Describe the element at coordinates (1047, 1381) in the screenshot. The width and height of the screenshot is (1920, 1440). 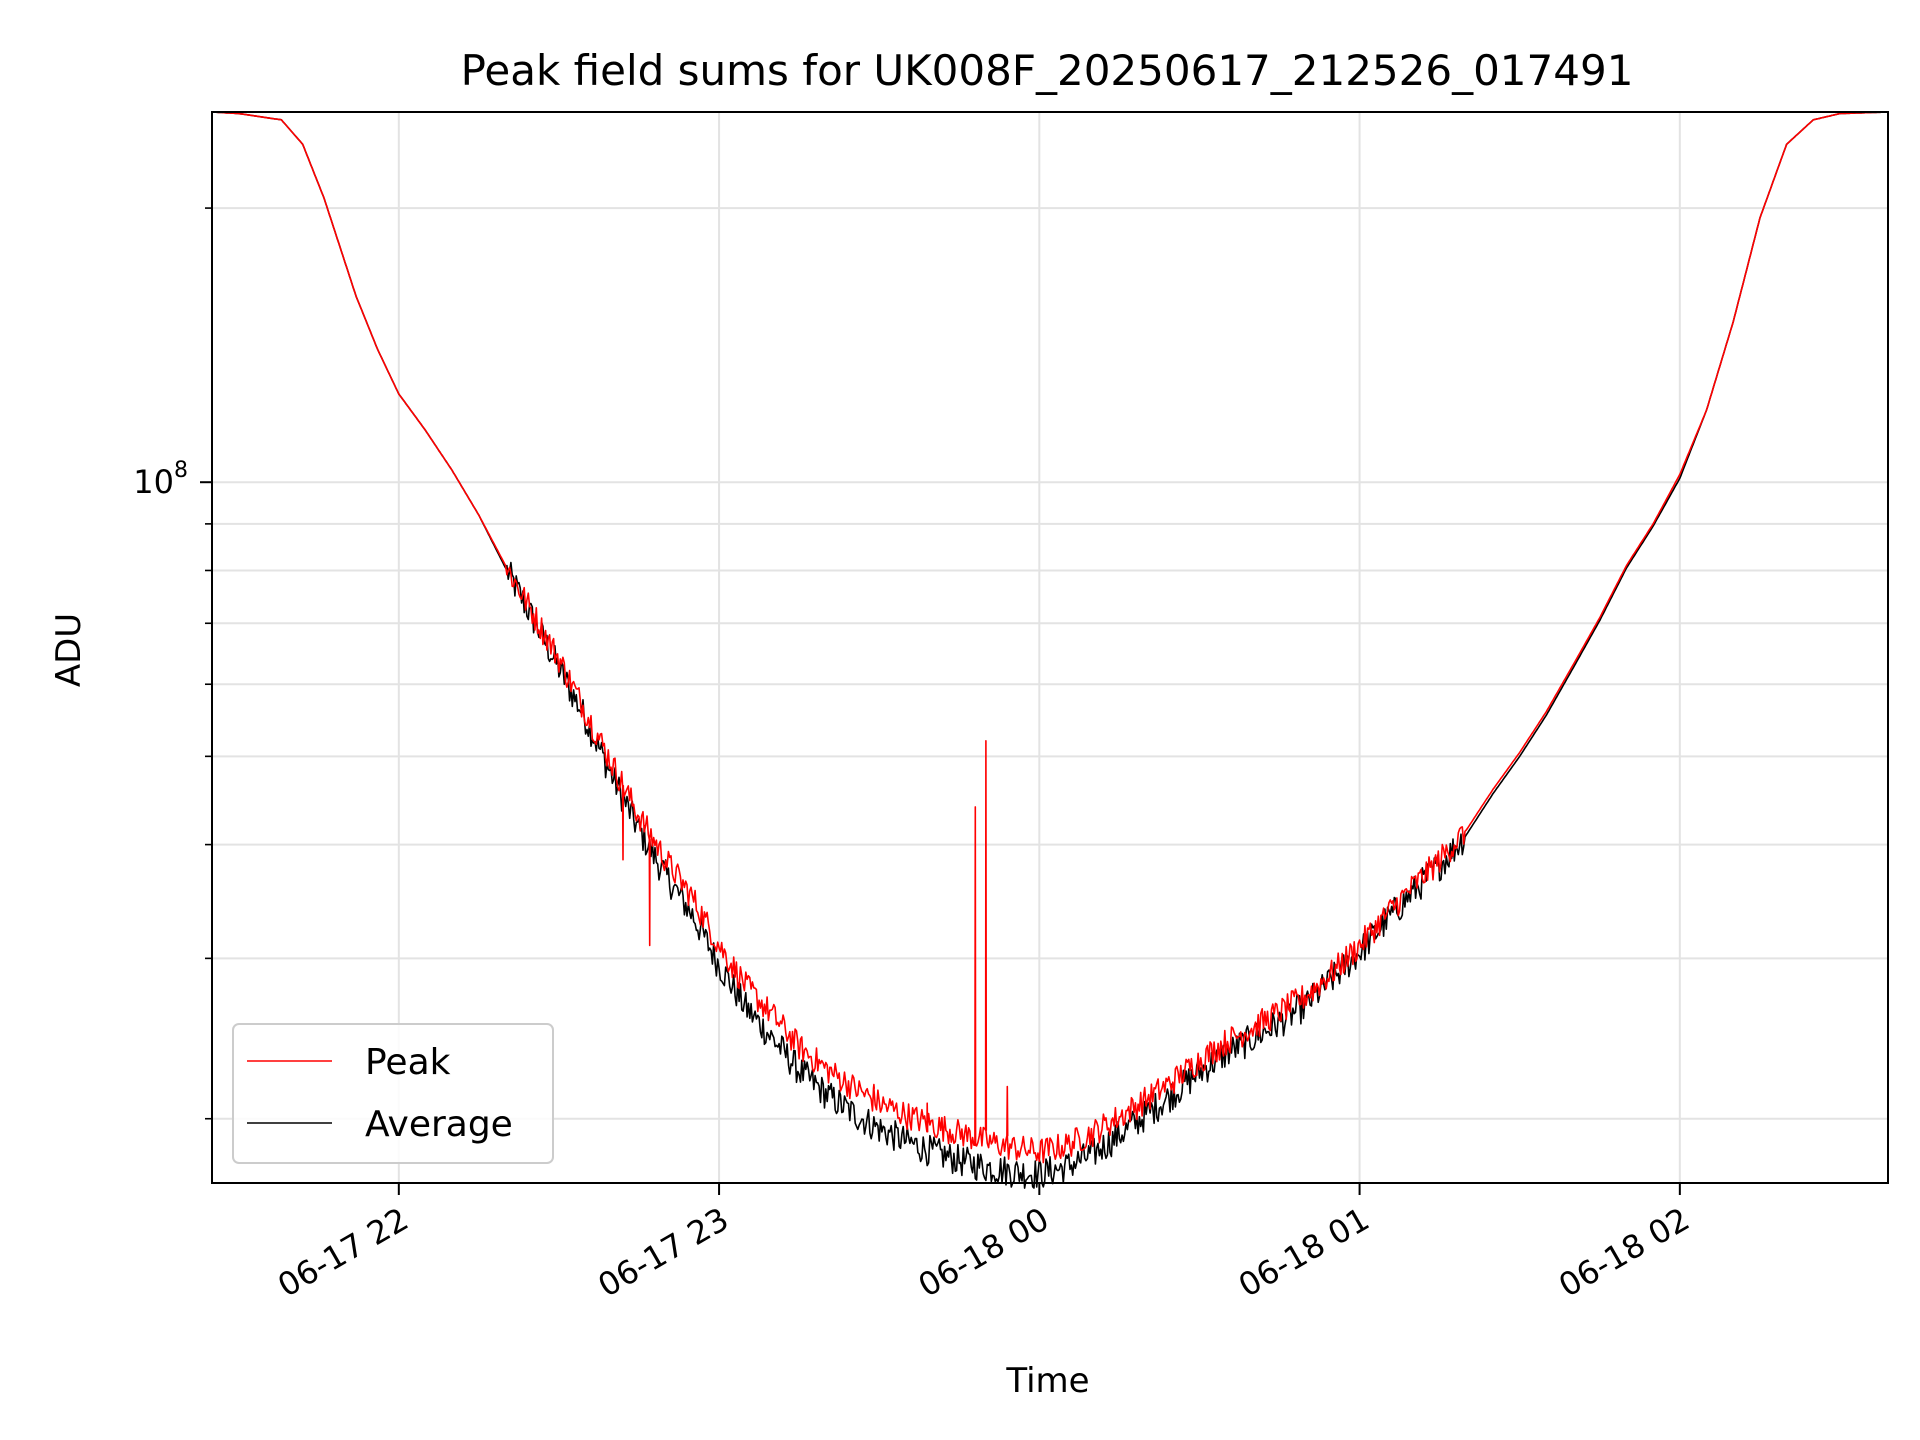
I see `x-axis-label: Time` at that location.